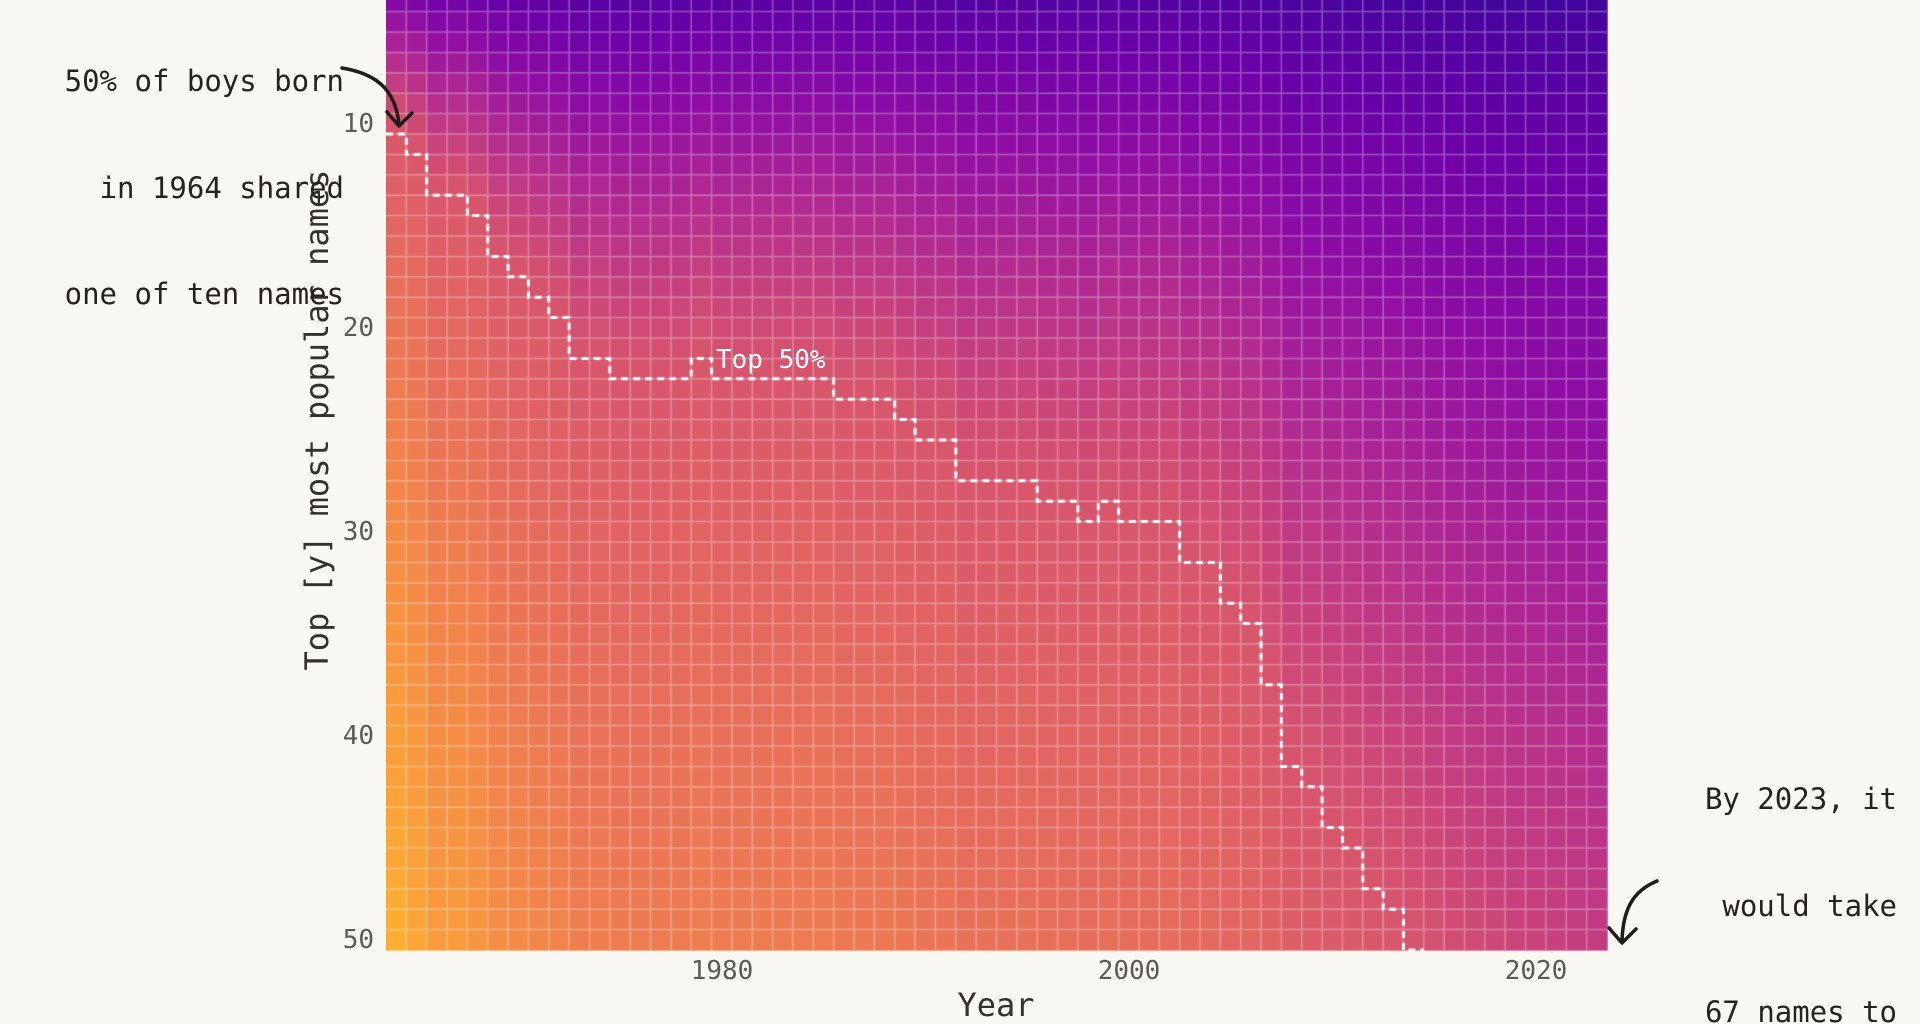  What do you see at coordinates (358, 736) in the screenshot?
I see `y-tick-40: 40` at bounding box center [358, 736].